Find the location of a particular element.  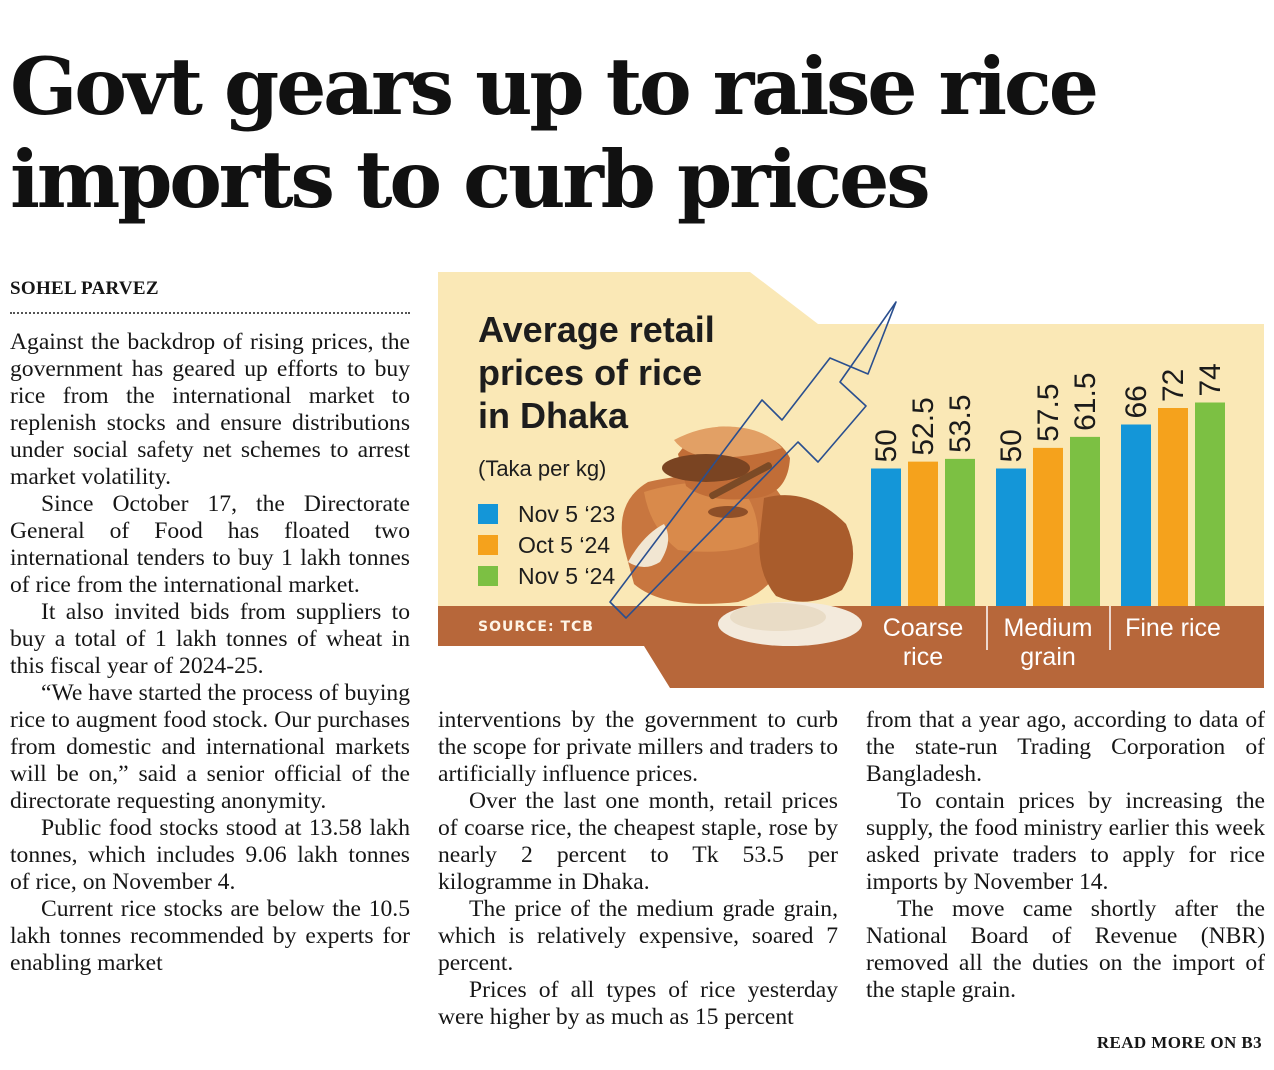

chart-source: SOURCE: TCB is located at coordinates (536, 627).